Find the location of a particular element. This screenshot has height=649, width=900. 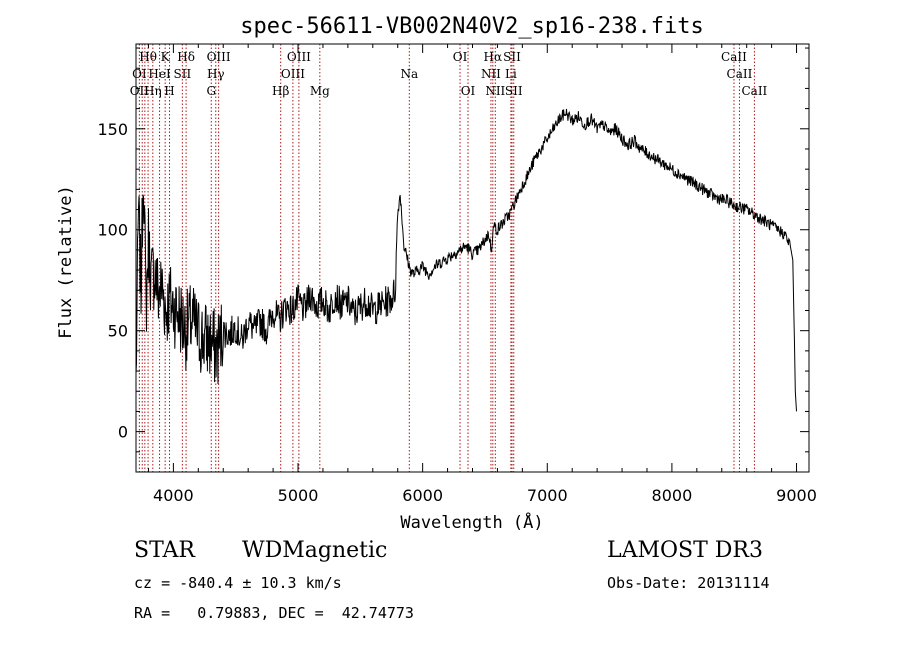

velocity-readout: cz = -840.4 ± 10.3 km/s is located at coordinates (238, 583).